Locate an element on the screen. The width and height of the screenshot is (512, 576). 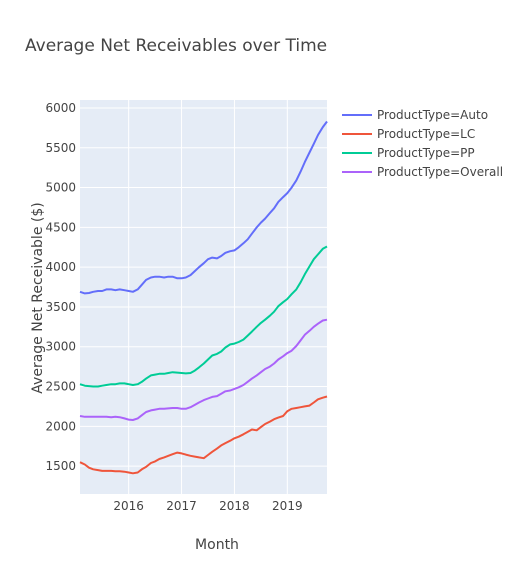
y-tick-label: 4500 is located at coordinates (60, 227).